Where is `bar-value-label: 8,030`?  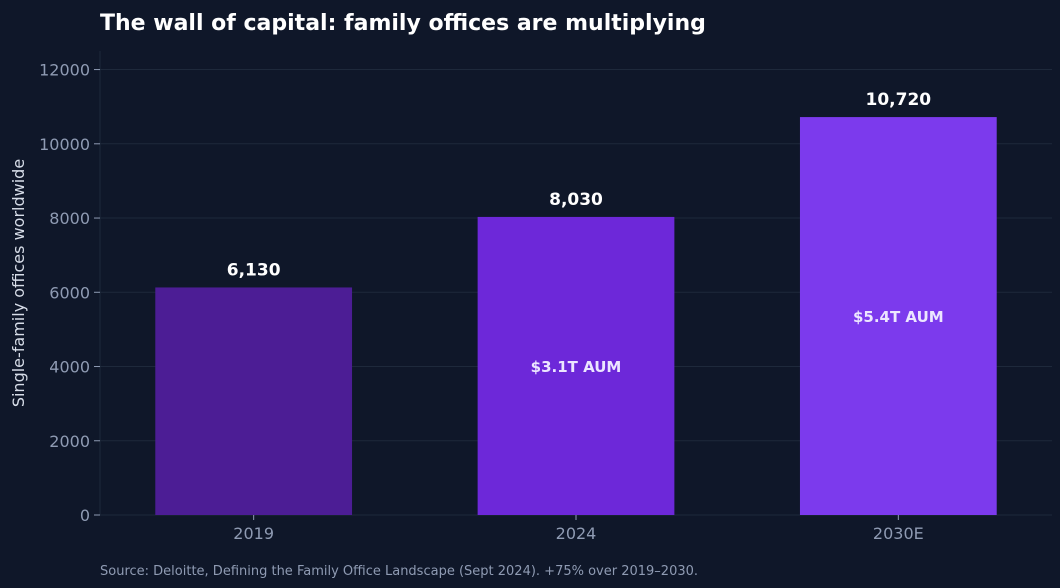 bar-value-label: 8,030 is located at coordinates (576, 200).